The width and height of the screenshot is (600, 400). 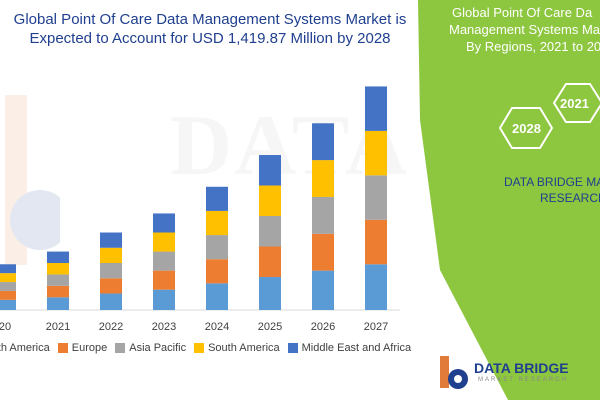 I want to click on logo-name: DATA BRIDGE, so click(x=521, y=368).